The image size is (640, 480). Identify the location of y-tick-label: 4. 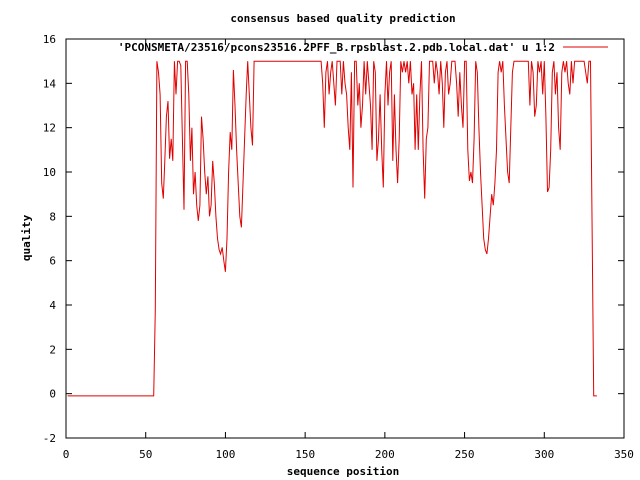
(52, 305).